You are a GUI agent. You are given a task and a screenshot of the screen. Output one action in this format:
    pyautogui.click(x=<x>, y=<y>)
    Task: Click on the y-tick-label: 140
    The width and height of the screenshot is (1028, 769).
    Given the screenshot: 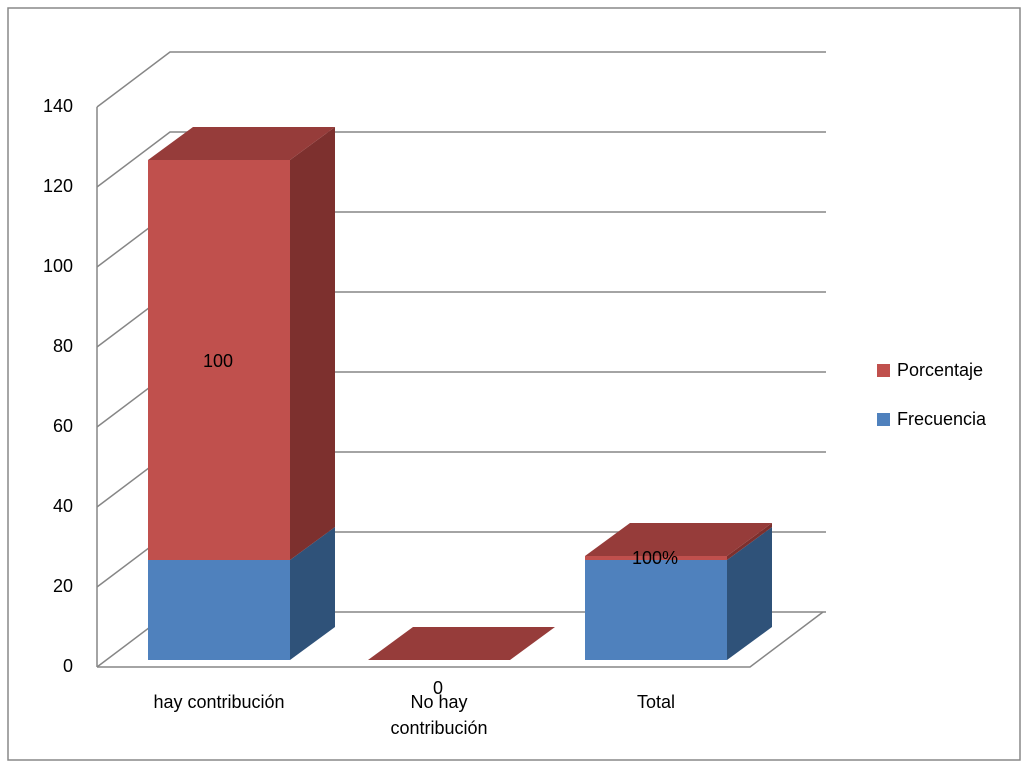 What is the action you would take?
    pyautogui.click(x=58, y=106)
    